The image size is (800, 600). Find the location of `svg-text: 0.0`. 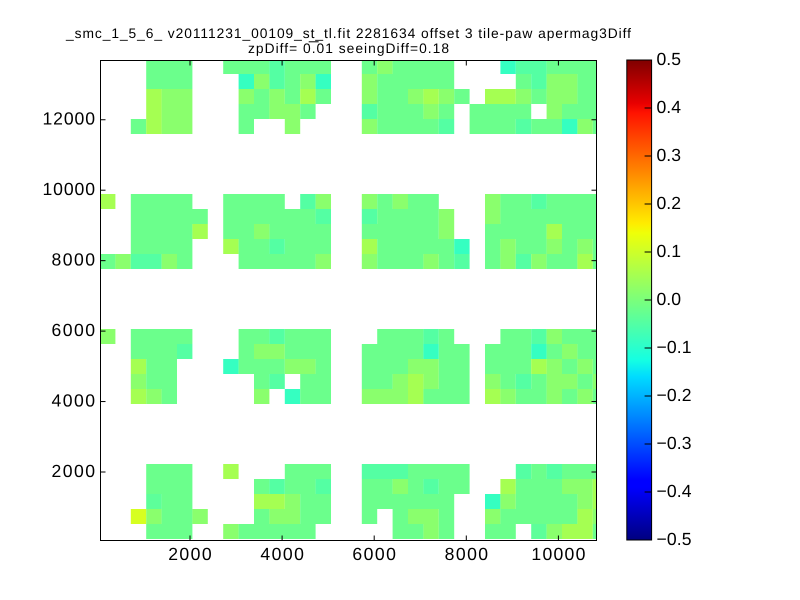

svg-text: 0.0 is located at coordinates (669, 299).